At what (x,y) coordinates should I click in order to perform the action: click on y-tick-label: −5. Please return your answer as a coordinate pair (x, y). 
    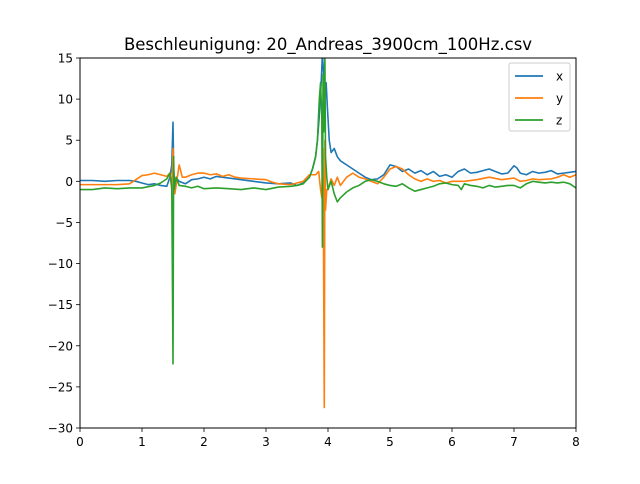
    Looking at the image, I should click on (64, 223).